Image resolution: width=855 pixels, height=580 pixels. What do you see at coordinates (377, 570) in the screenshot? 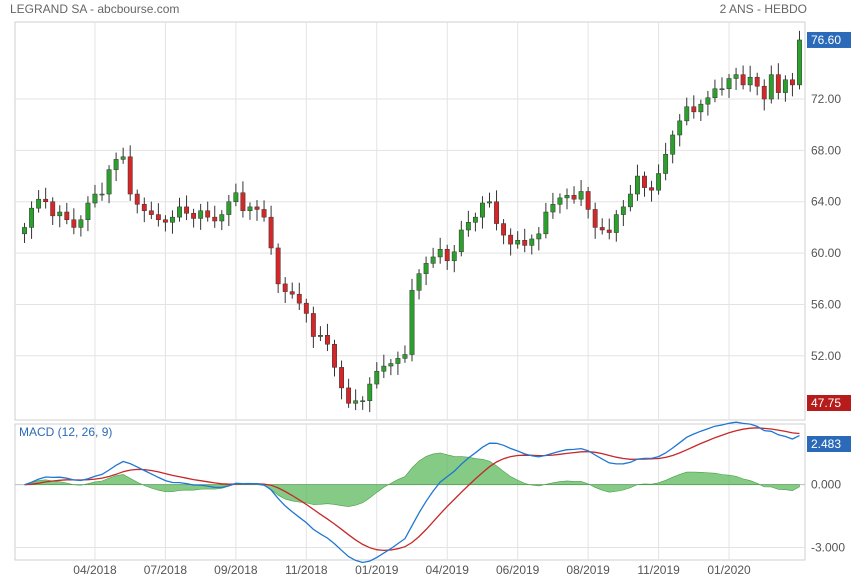
I see `x-tick: 01/2019` at bounding box center [377, 570].